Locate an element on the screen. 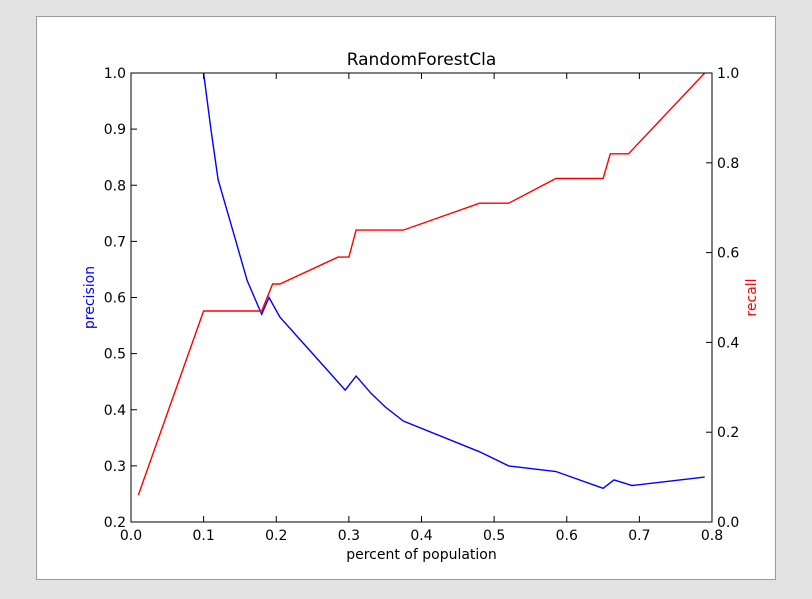 Image resolution: width=812 pixels, height=599 pixels. y-left-tick-label: 0.4 is located at coordinates (115, 411).